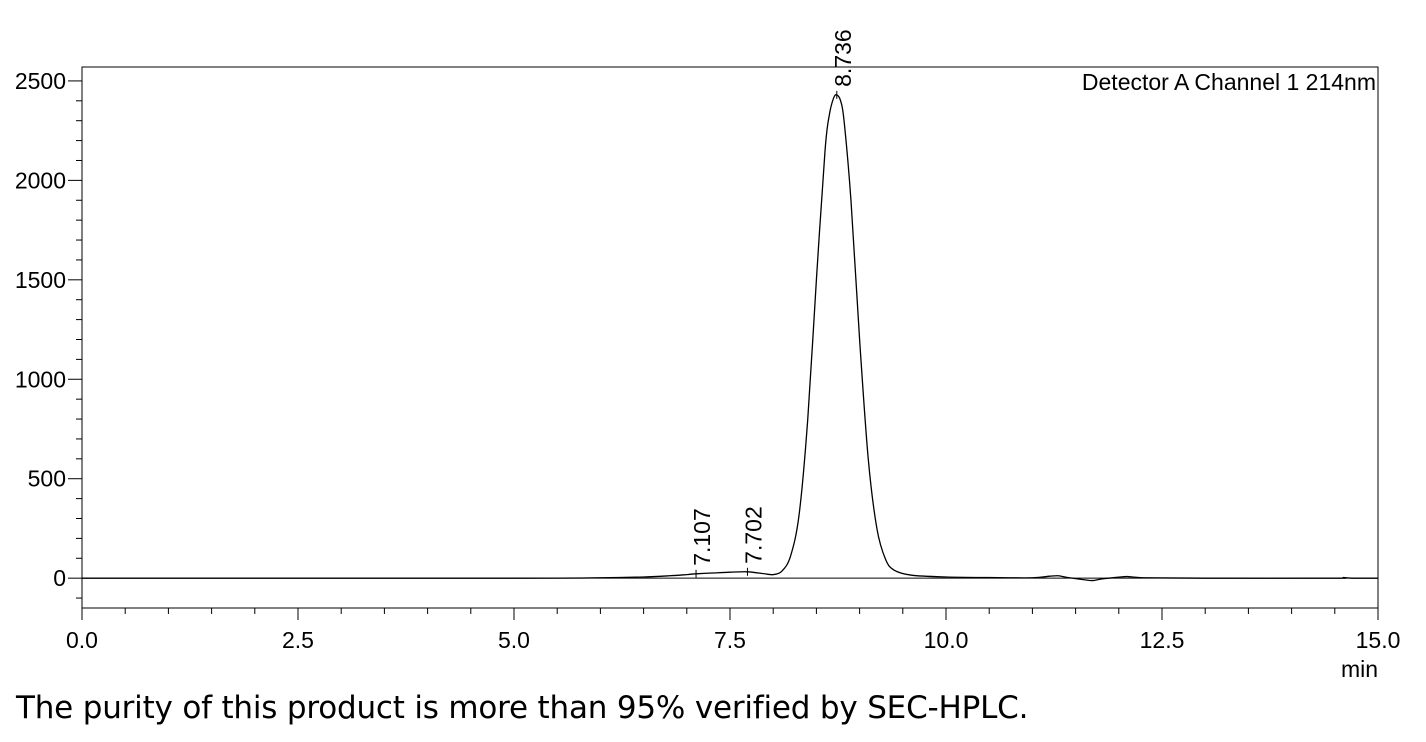  I want to click on y-tick-label: 1500, so click(40, 280).